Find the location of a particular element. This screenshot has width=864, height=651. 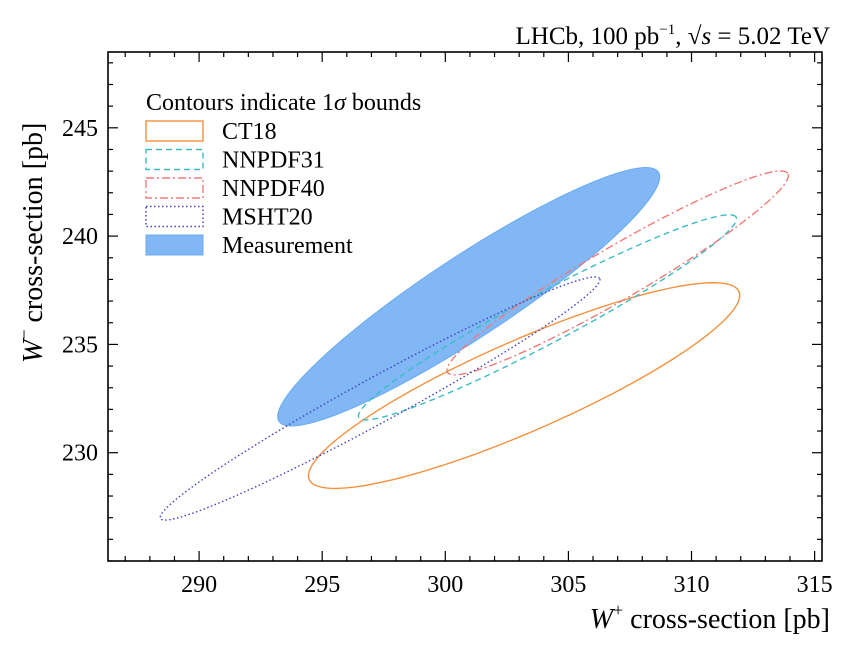

header-superscript: −1 is located at coordinates (667, 30).